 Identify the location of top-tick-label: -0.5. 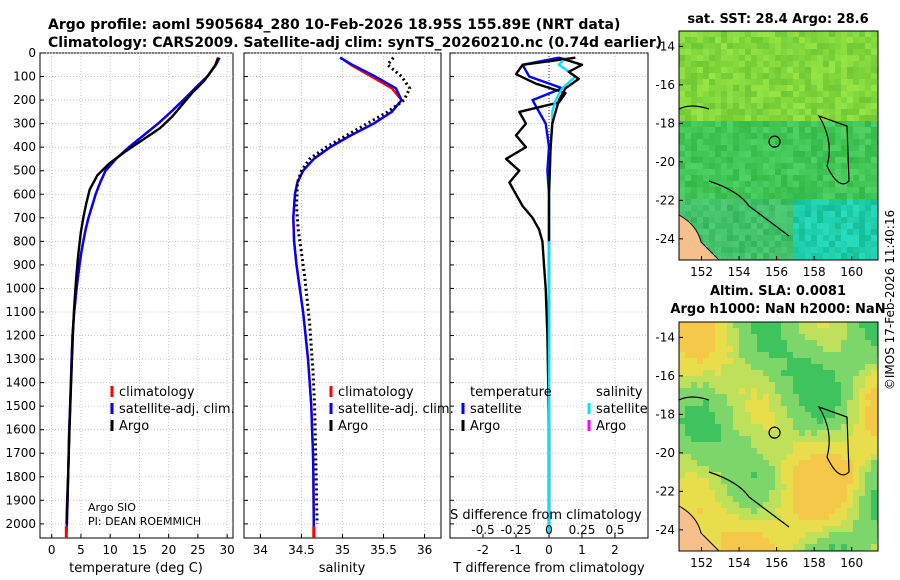
(482, 530).